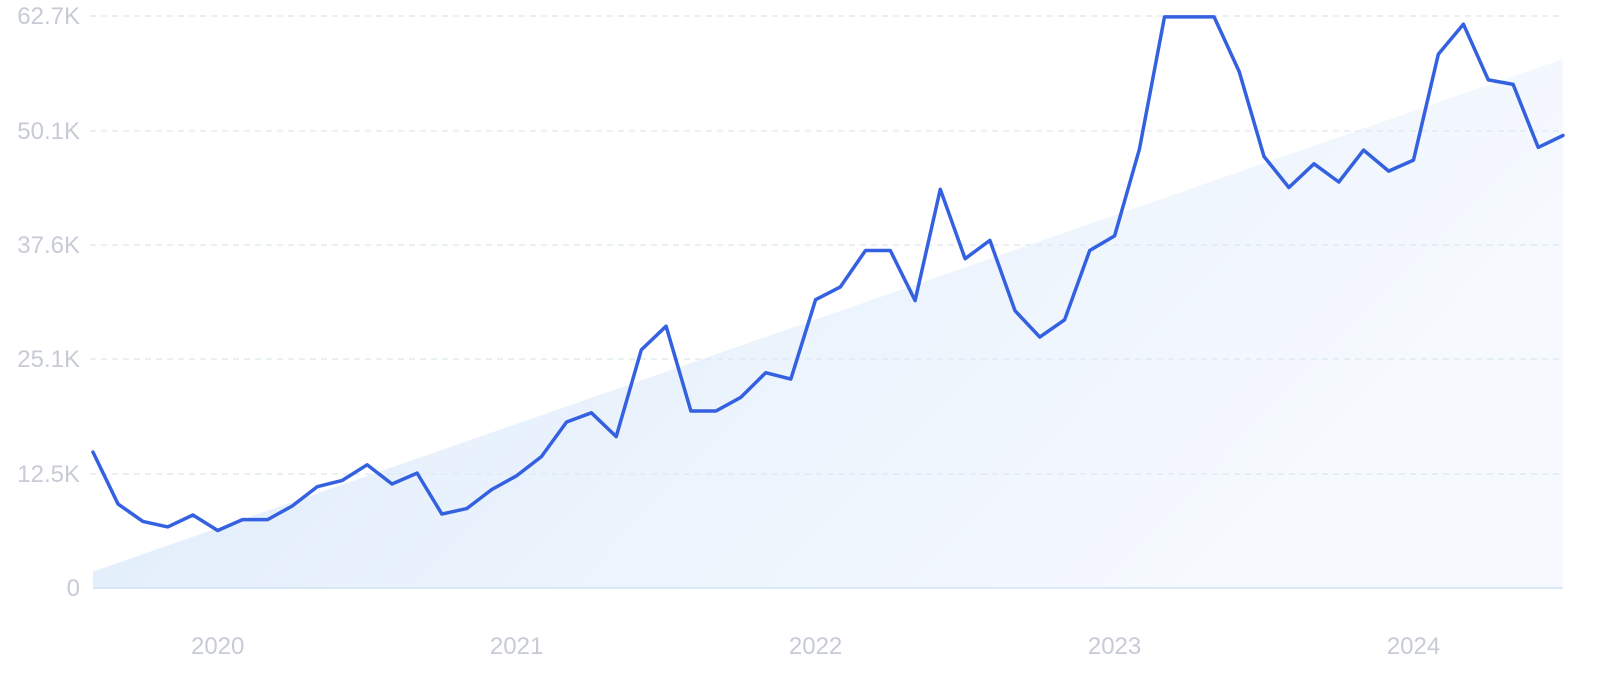 Image resolution: width=1624 pixels, height=700 pixels. I want to click on y-tick-label: 62.7K, so click(48, 16).